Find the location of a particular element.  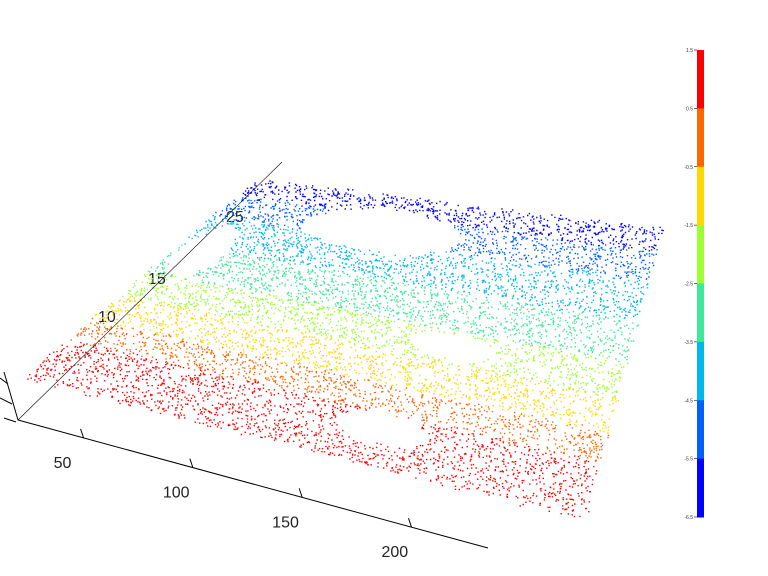

colorbar-tick-label: -1.5 is located at coordinates (688, 226).